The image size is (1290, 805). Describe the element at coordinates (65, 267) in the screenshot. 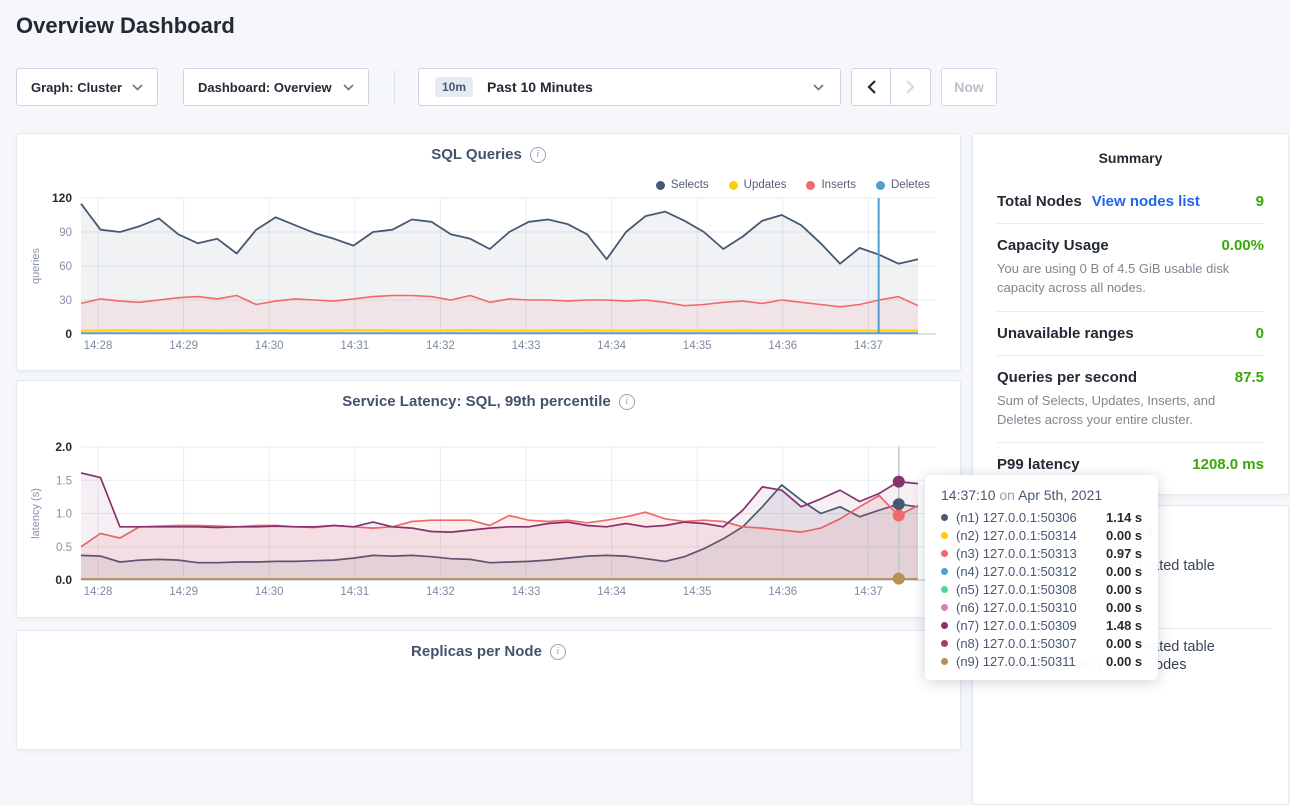

I see `svg-text: 60` at that location.